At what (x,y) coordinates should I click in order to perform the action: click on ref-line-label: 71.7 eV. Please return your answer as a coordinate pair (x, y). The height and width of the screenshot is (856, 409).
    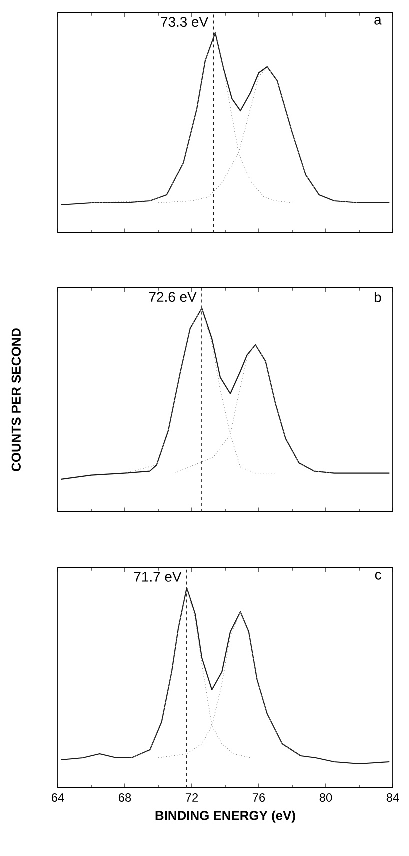
    Looking at the image, I should click on (158, 577).